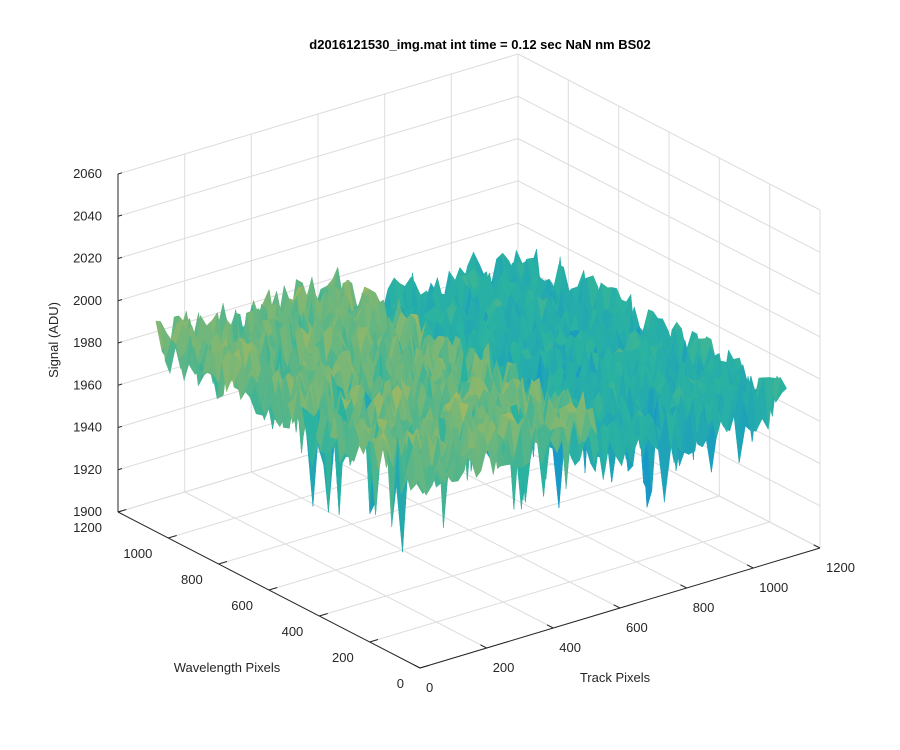 The height and width of the screenshot is (750, 900). I want to click on z-tick-label: 1980, so click(87, 342).